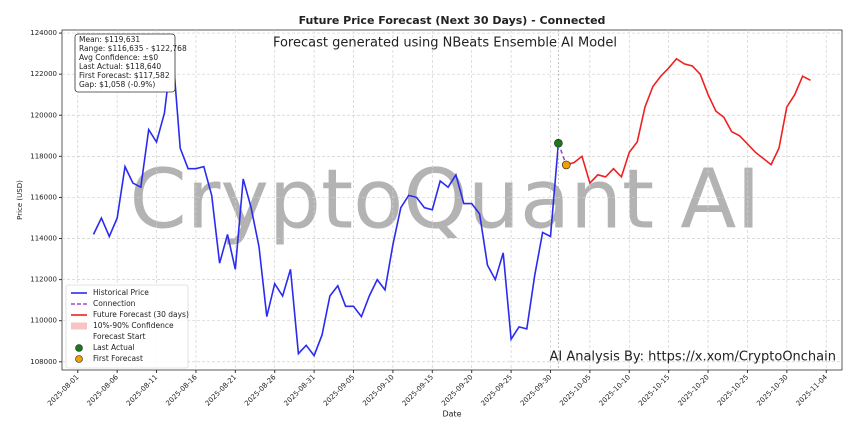 The image size is (862, 424). What do you see at coordinates (260, 390) in the screenshot?
I see `x-tick-label: 2025-08-26` at bounding box center [260, 390].